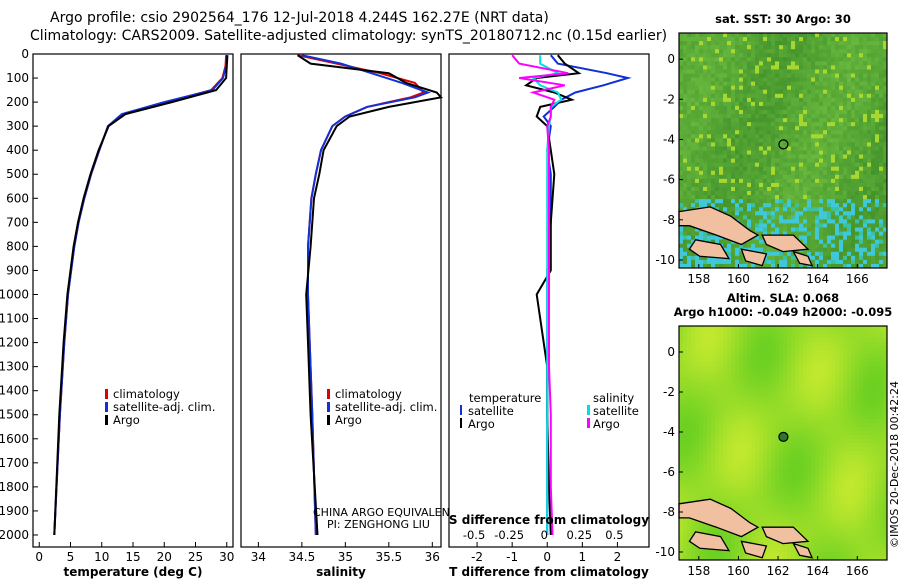  I want to click on legend-swatch-satellite, so click(328, 407).